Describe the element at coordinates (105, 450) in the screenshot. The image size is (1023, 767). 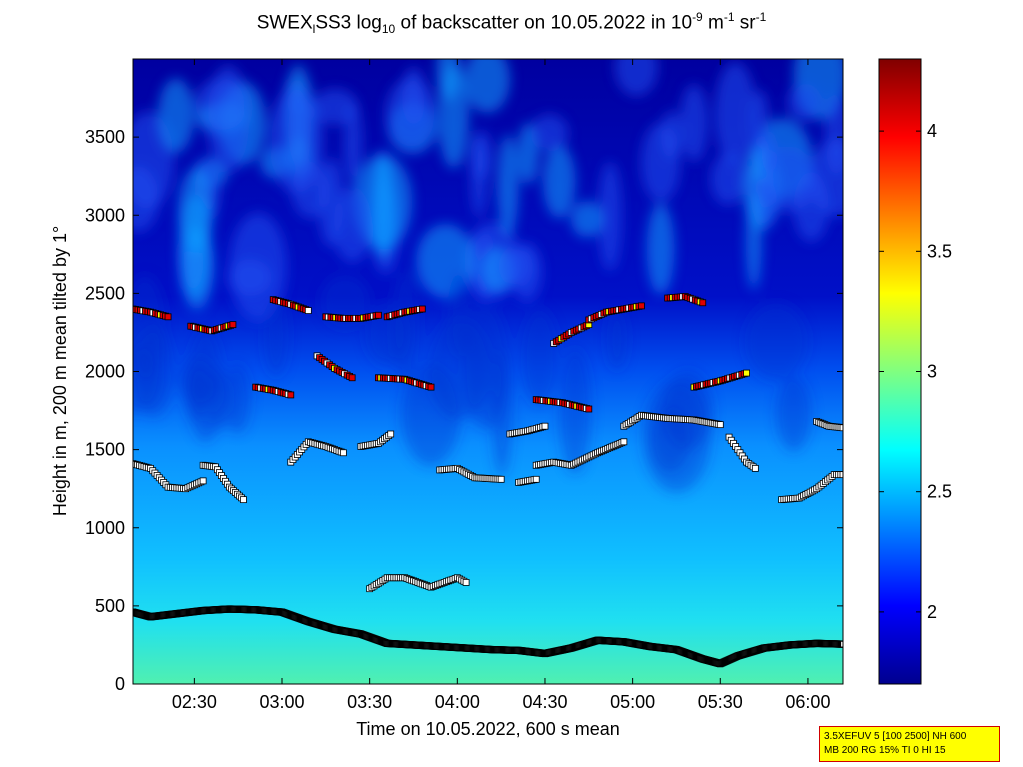
I see `y-tick-label: 1500` at that location.